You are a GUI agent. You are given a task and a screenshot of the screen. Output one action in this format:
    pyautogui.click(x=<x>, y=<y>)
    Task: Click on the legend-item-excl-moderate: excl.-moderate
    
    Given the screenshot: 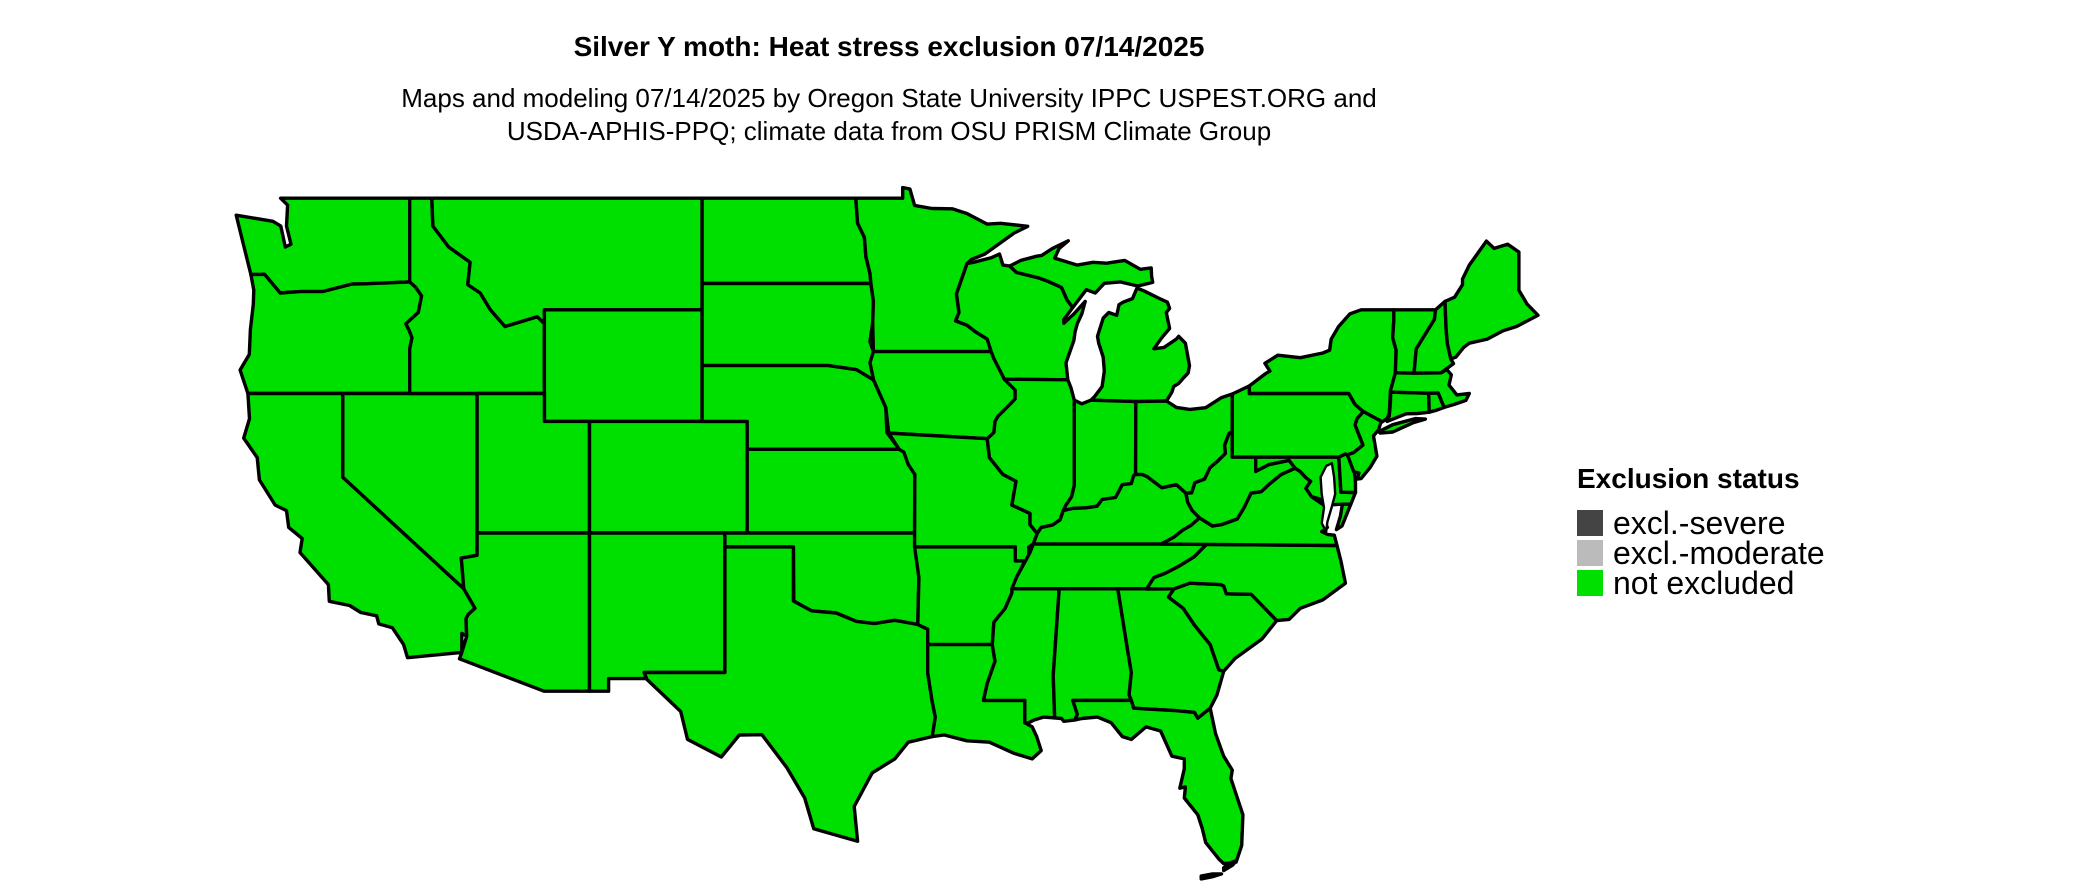 What is the action you would take?
    pyautogui.click(x=1787, y=553)
    